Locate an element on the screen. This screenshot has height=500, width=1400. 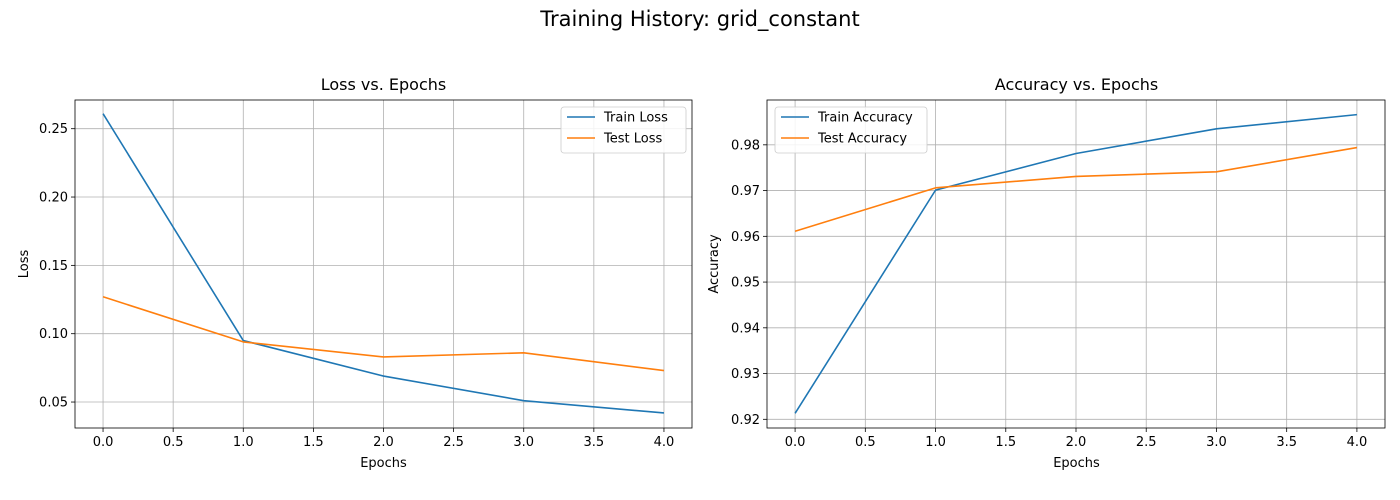
loss-chart-legend: Train Loss Test Loss is located at coordinates (623, 130).